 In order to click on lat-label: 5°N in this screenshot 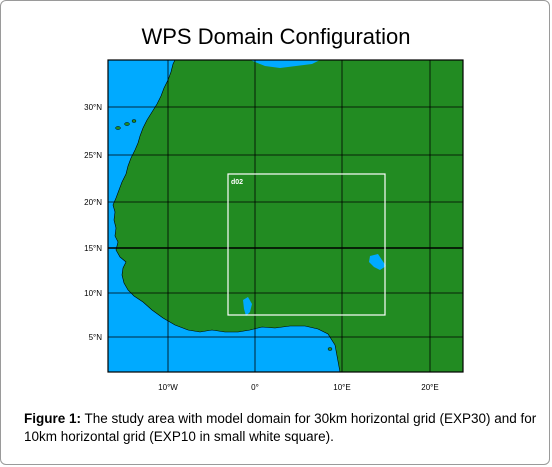, I will do `click(96, 337)`.